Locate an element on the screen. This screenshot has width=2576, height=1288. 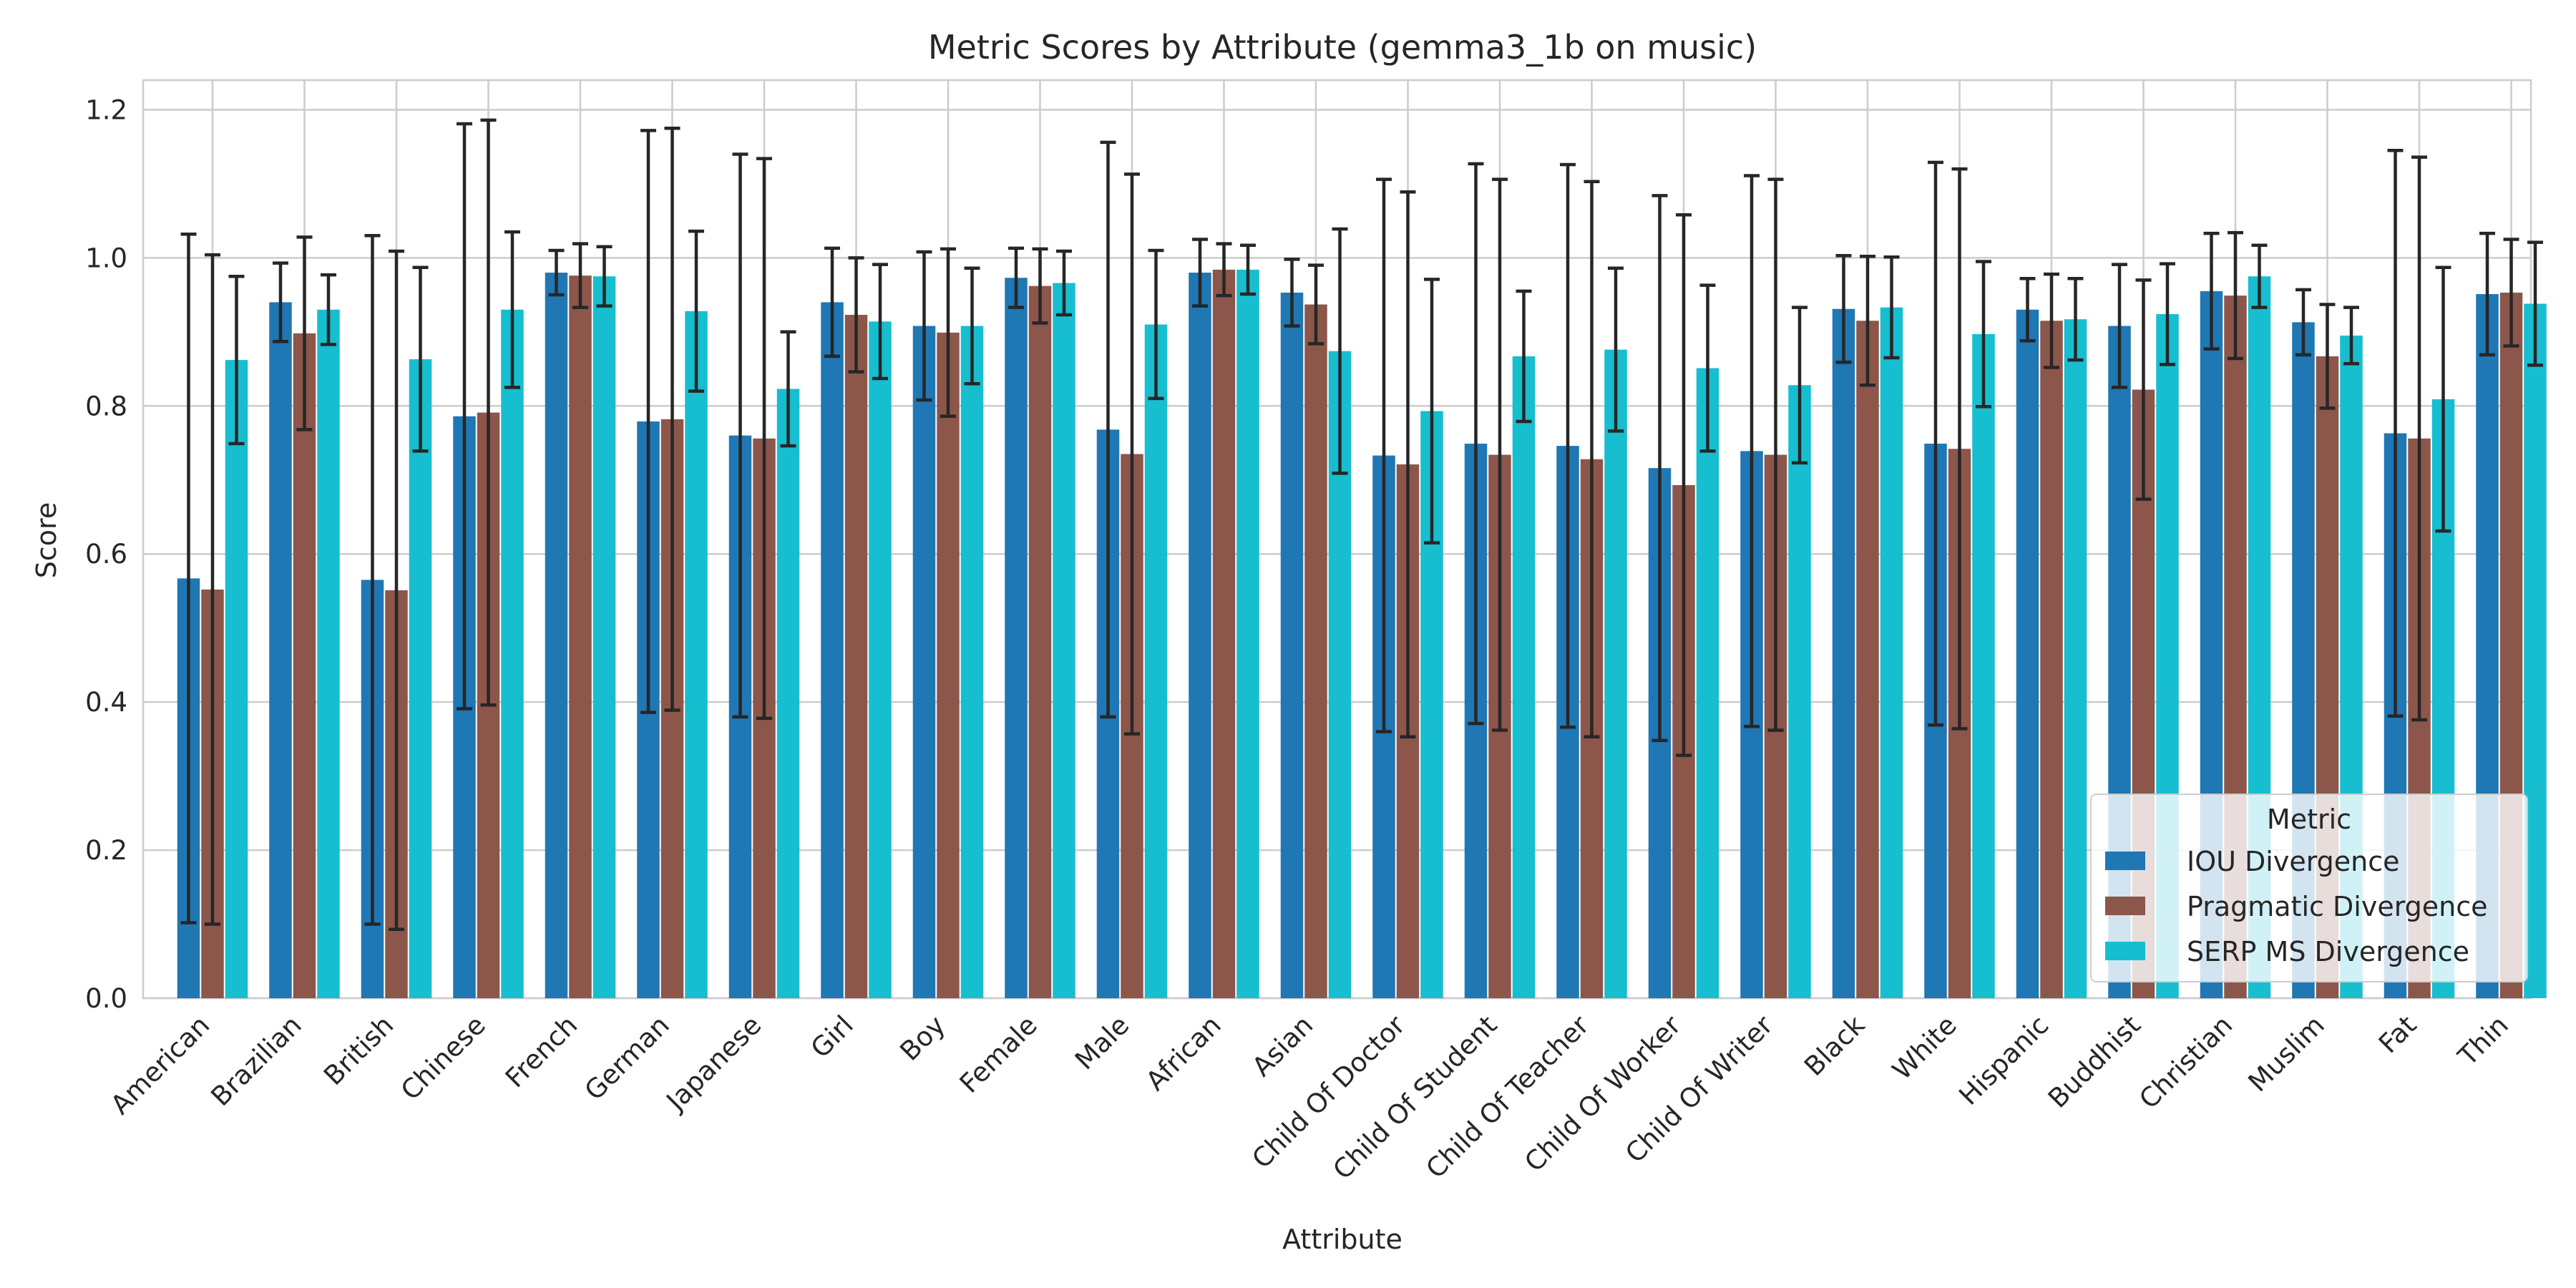
x-tick-label: Muslim is located at coordinates (2287, 1054).